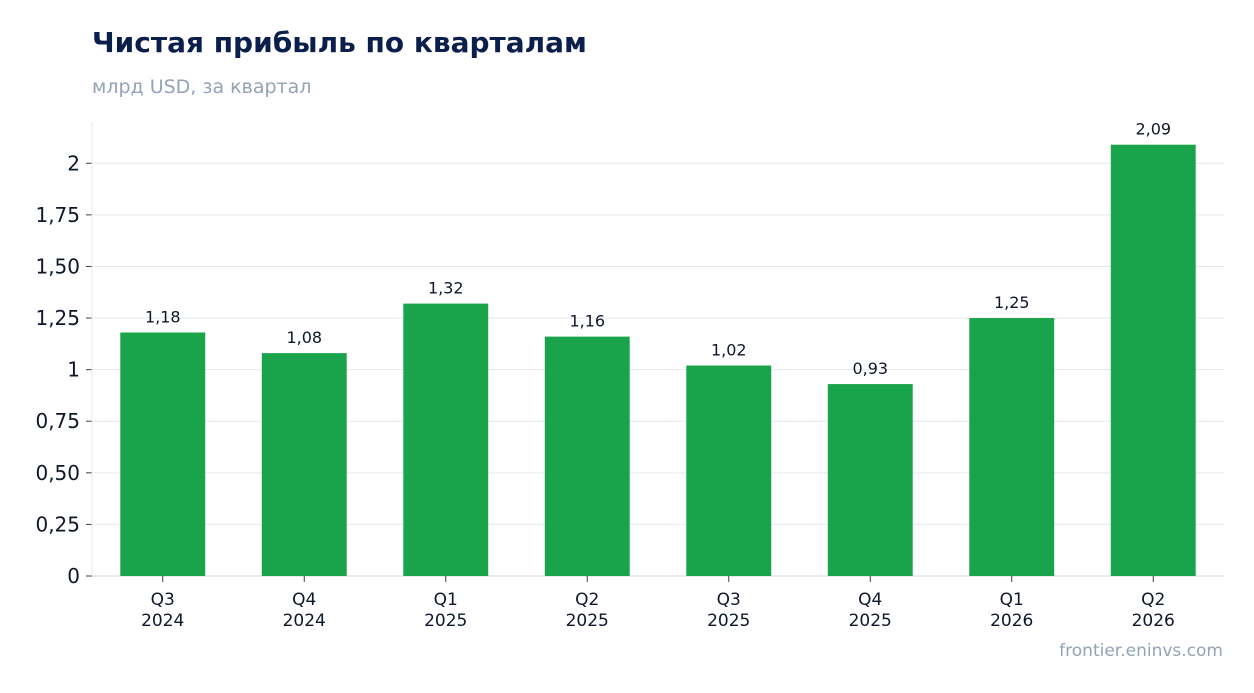 The width and height of the screenshot is (1254, 693). What do you see at coordinates (57, 215) in the screenshot?
I see `y-tick-label: 1,75` at bounding box center [57, 215].